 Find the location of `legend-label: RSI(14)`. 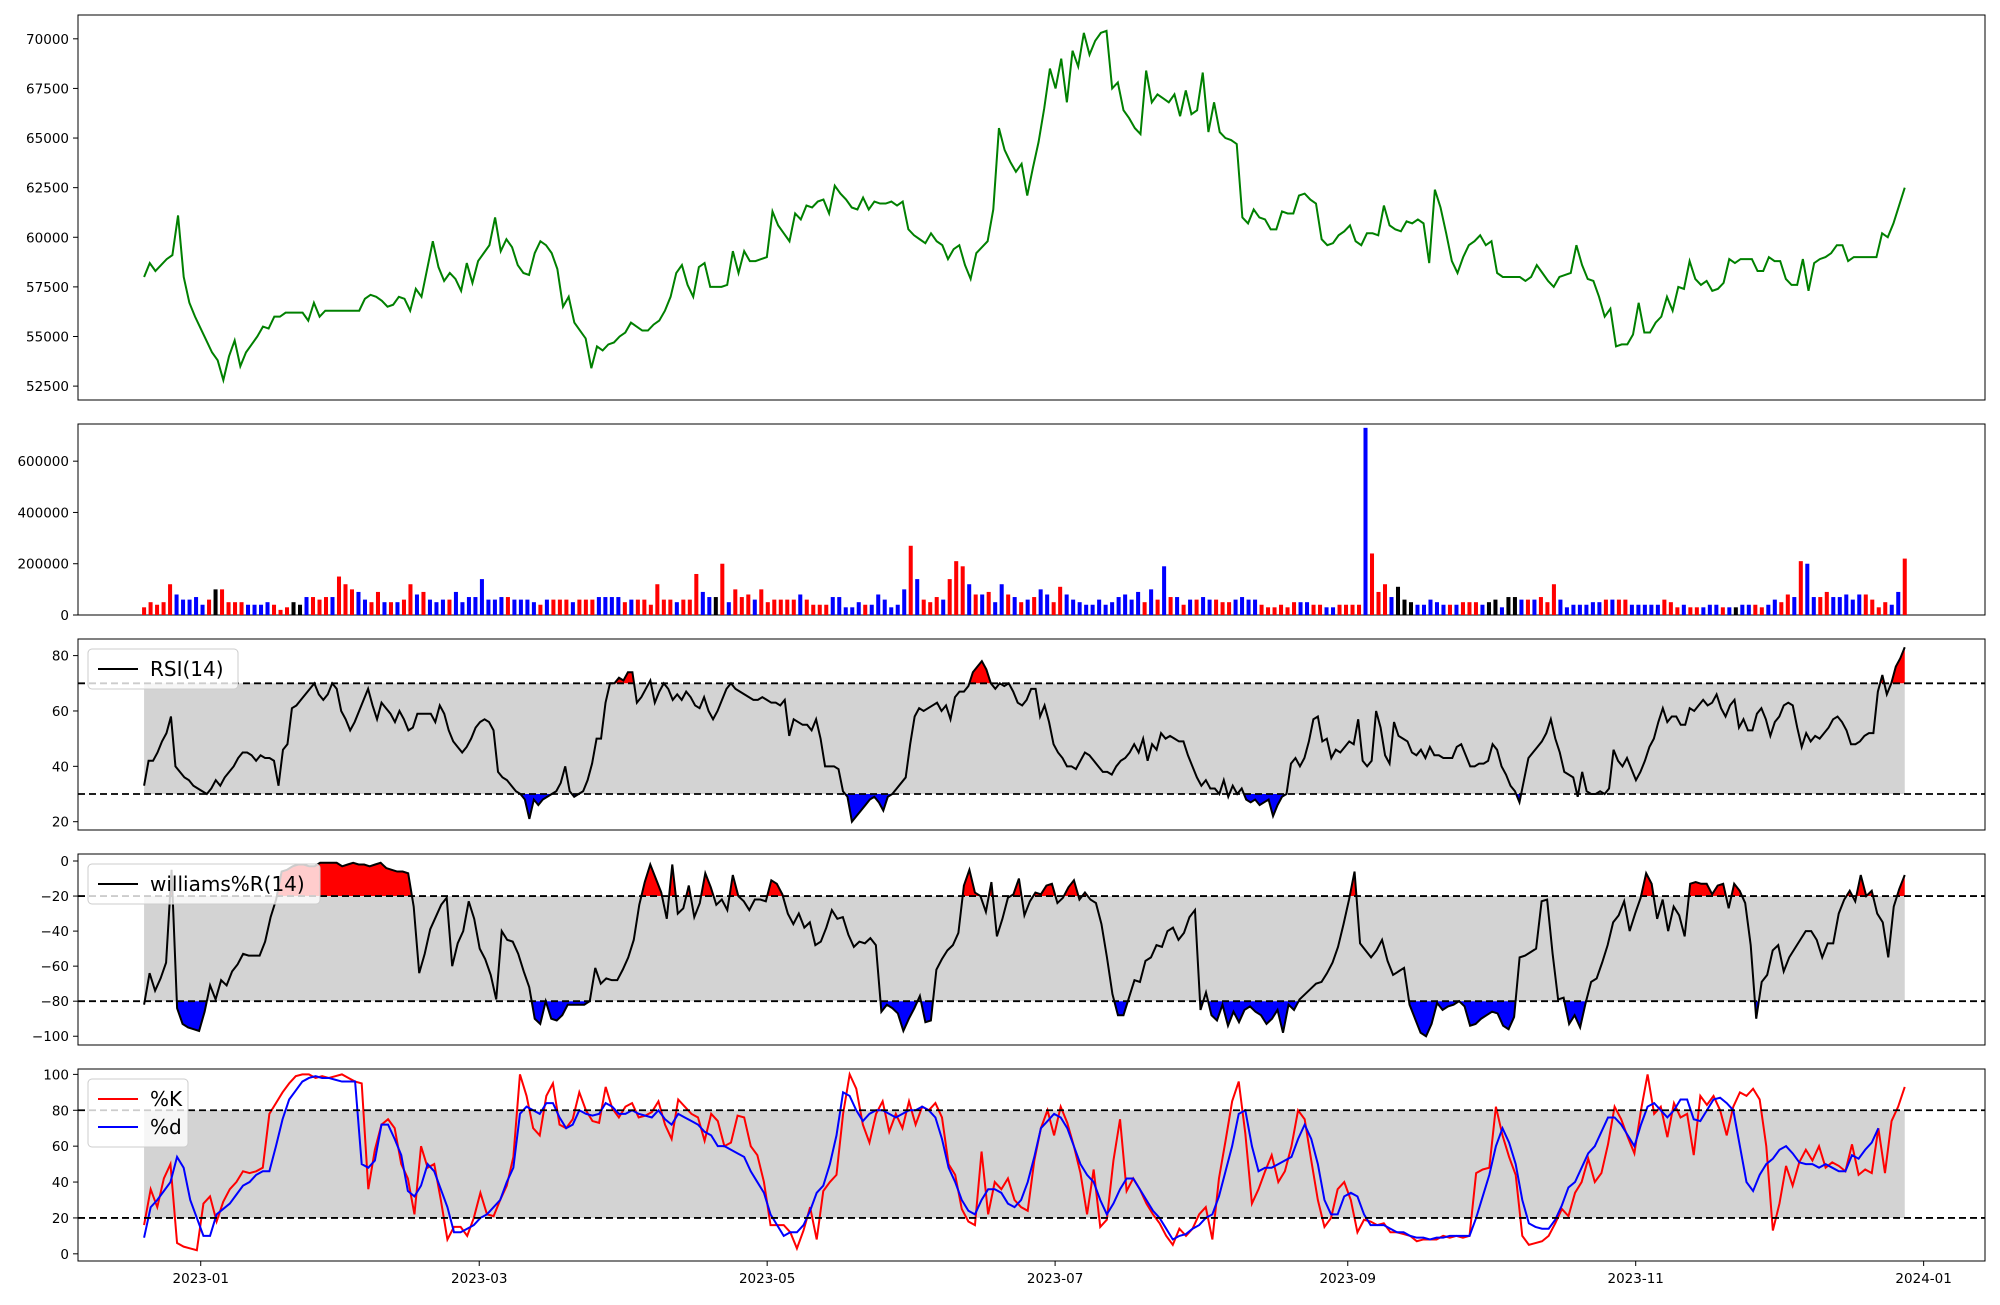

legend-label: RSI(14) is located at coordinates (187, 669).